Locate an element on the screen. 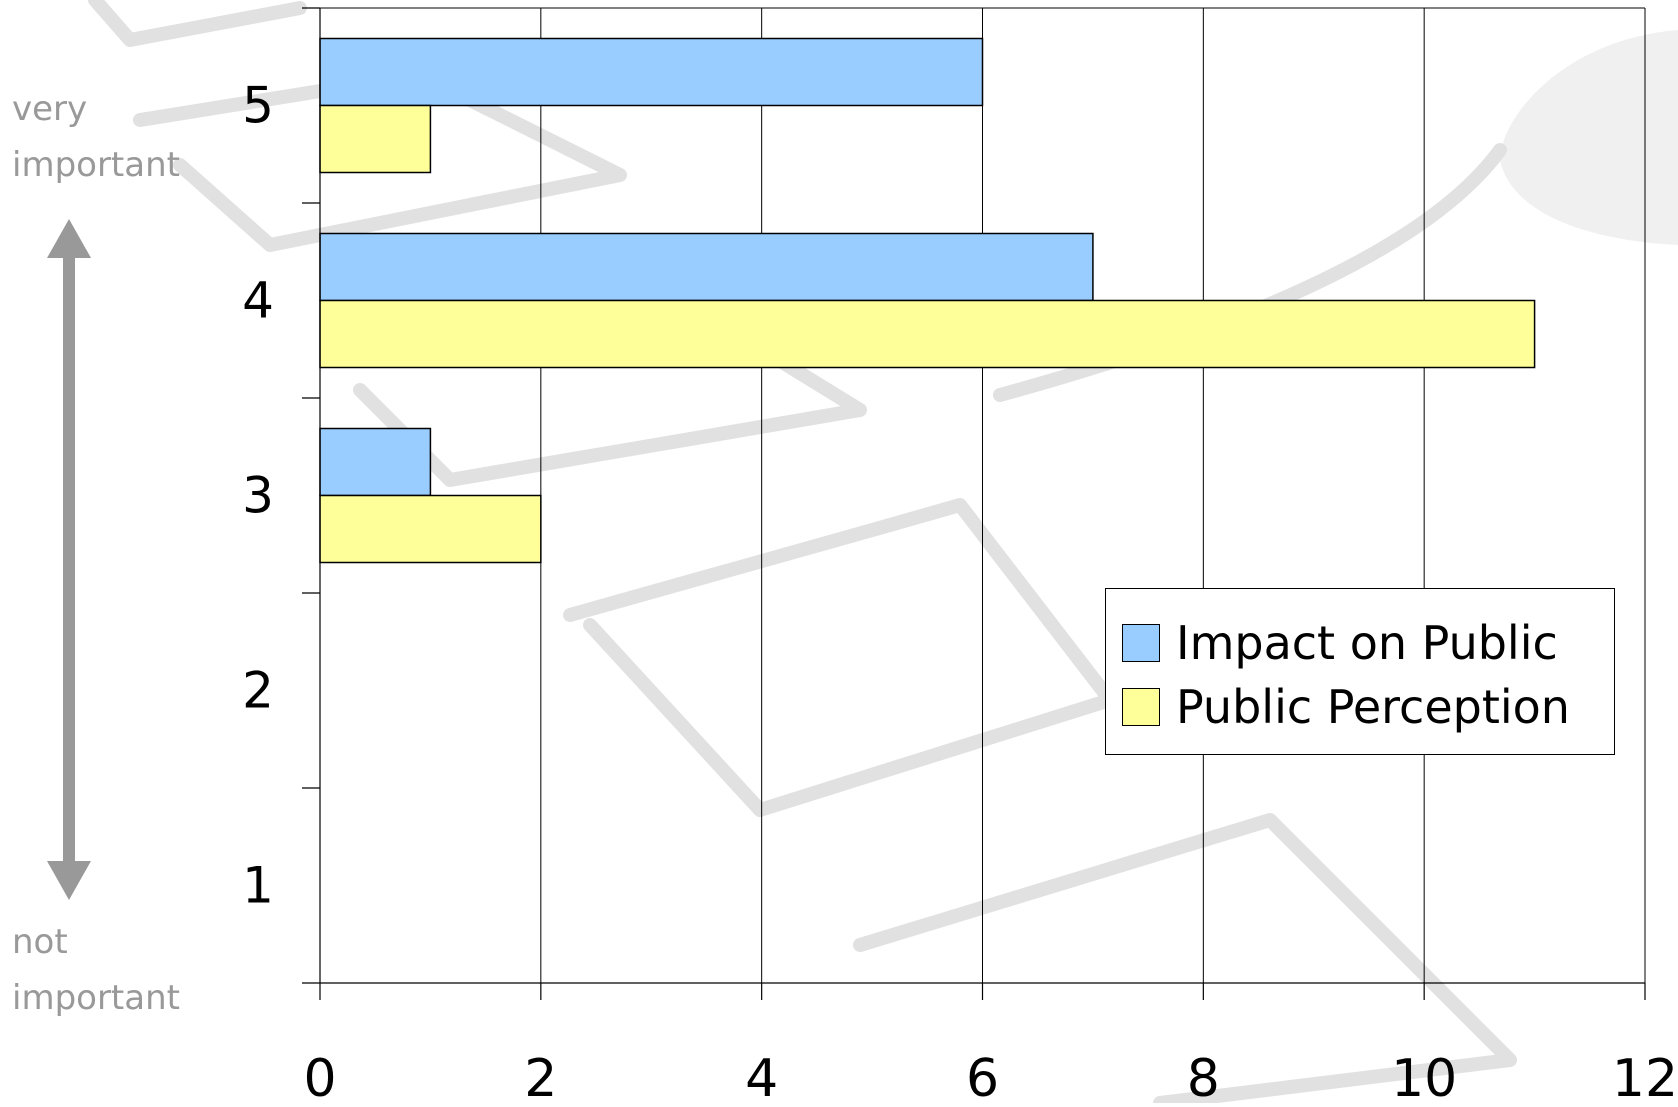 This screenshot has width=1678, height=1107. legend-swatch-perception is located at coordinates (1141, 707).